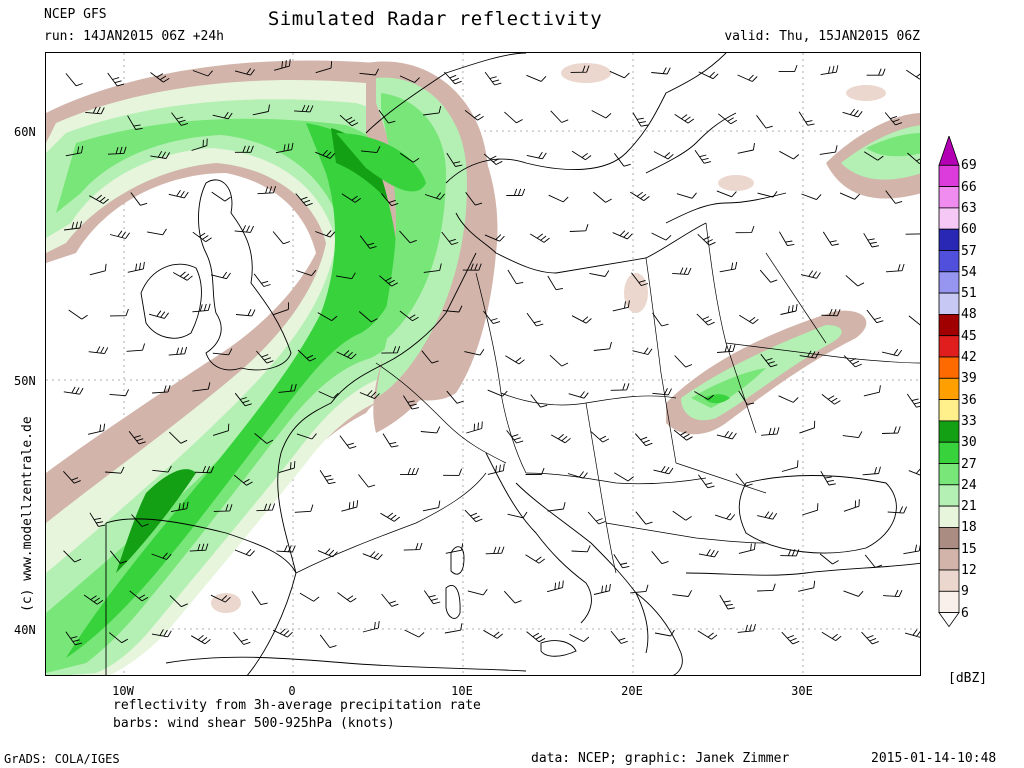 Image resolution: width=1024 pixels, height=768 pixels. Describe the element at coordinates (292, 691) in the screenshot. I see `lon-label-0: 0` at that location.